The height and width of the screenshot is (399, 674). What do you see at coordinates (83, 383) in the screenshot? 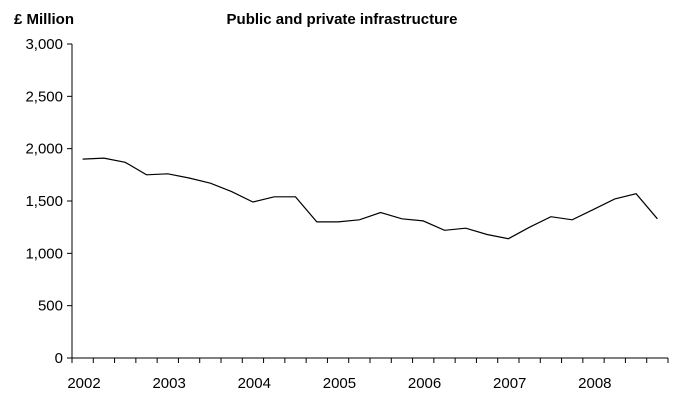
I see `x-tick-label: 2002` at bounding box center [83, 383].